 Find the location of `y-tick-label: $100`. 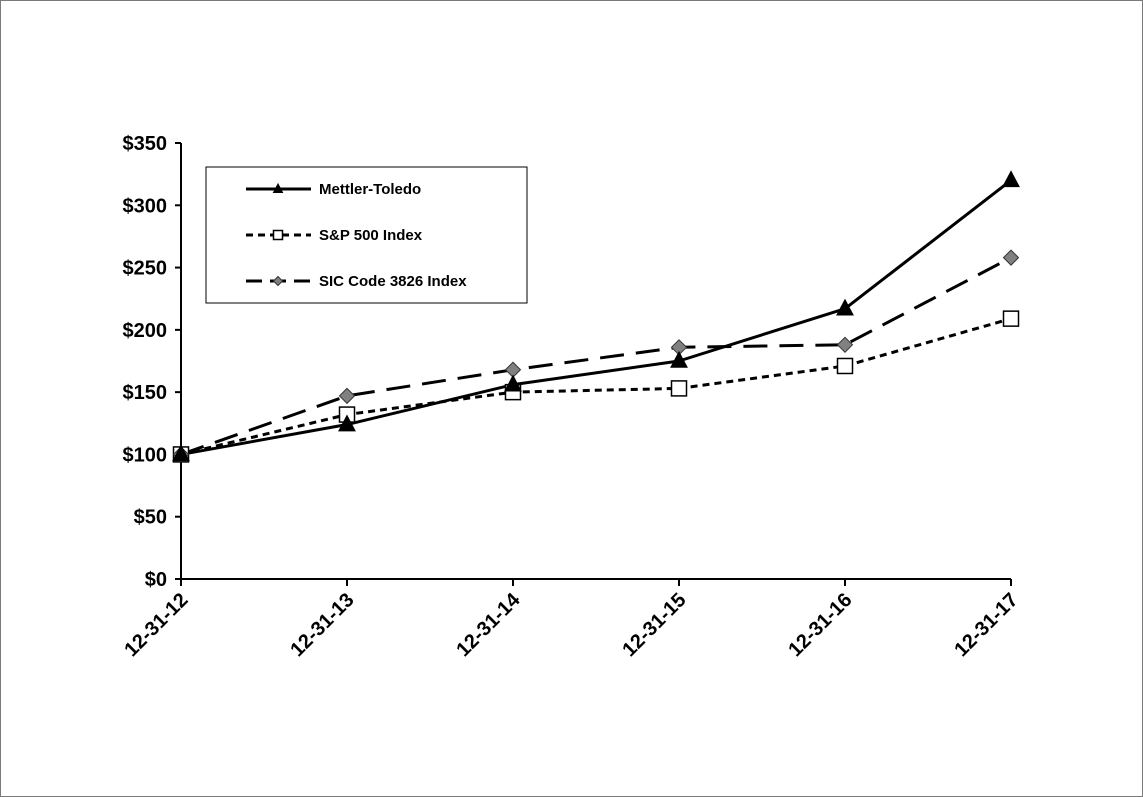

y-tick-label: $100 is located at coordinates (145, 455).